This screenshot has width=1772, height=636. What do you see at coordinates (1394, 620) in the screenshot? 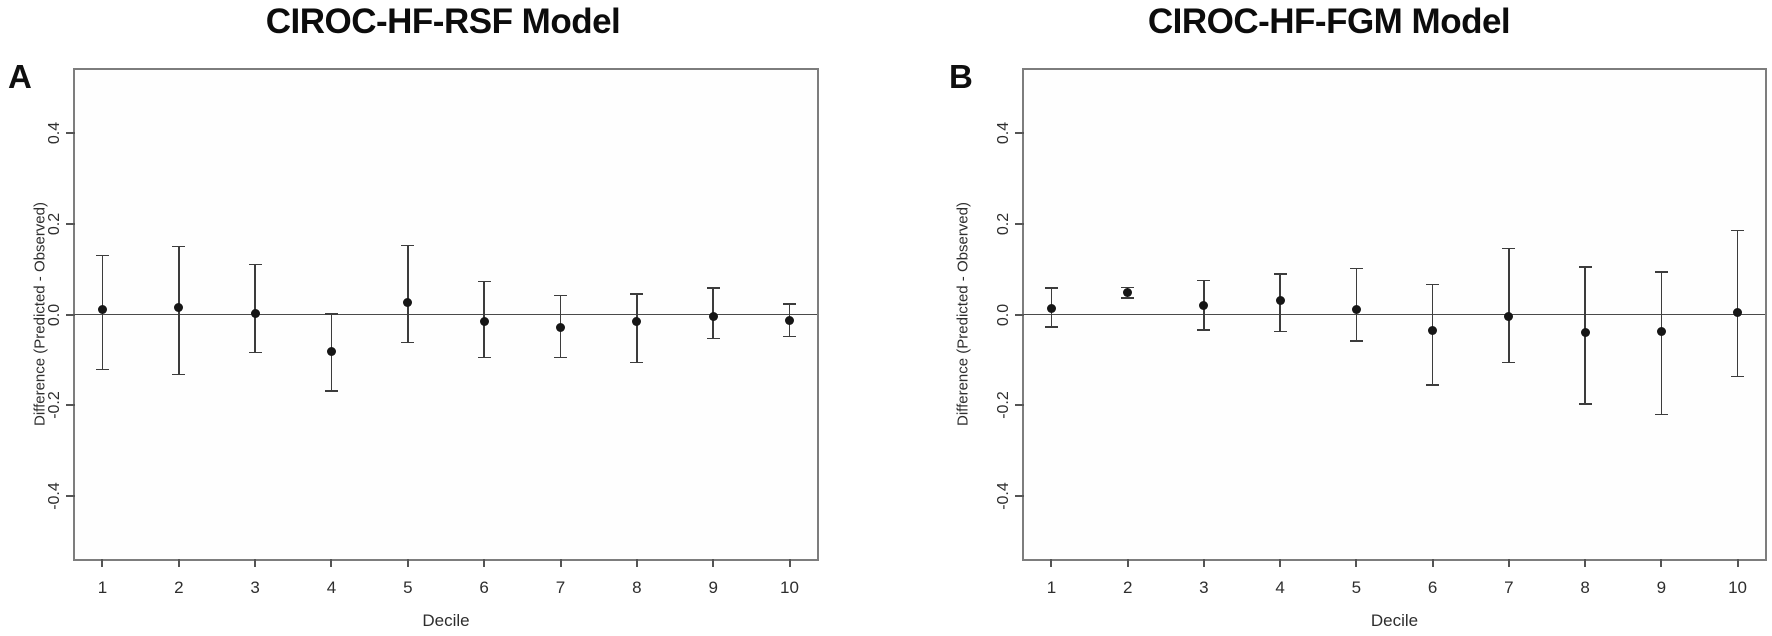
I see `panel-b-x-axis-label: Decile` at bounding box center [1394, 620].